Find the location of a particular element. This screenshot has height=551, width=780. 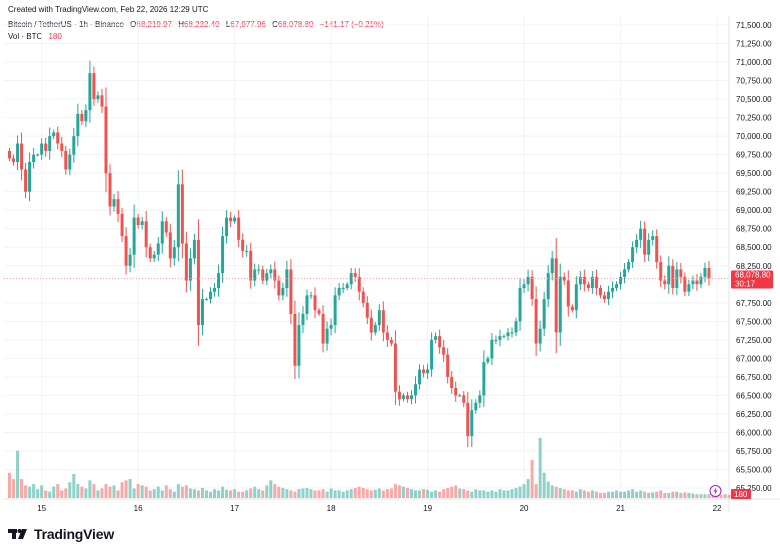

time-tick-label: 16 is located at coordinates (138, 508).